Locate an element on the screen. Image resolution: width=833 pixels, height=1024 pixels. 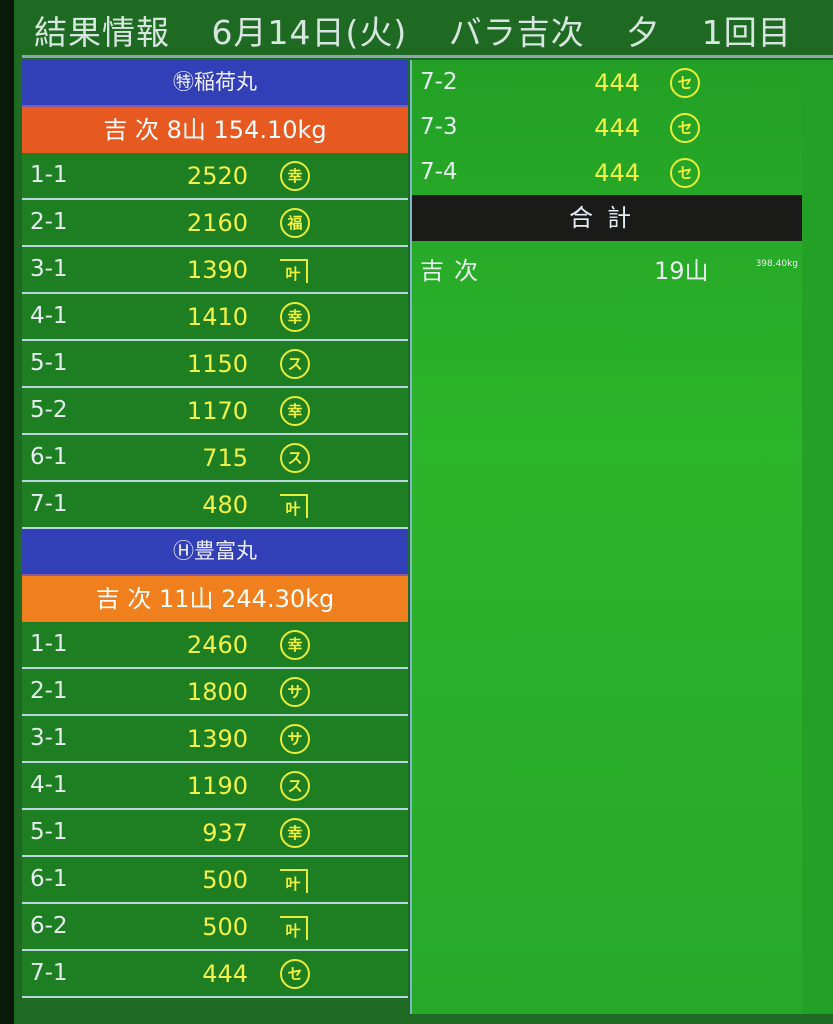
lot-row: 3-1 1390 サ is located at coordinates (215, 739).